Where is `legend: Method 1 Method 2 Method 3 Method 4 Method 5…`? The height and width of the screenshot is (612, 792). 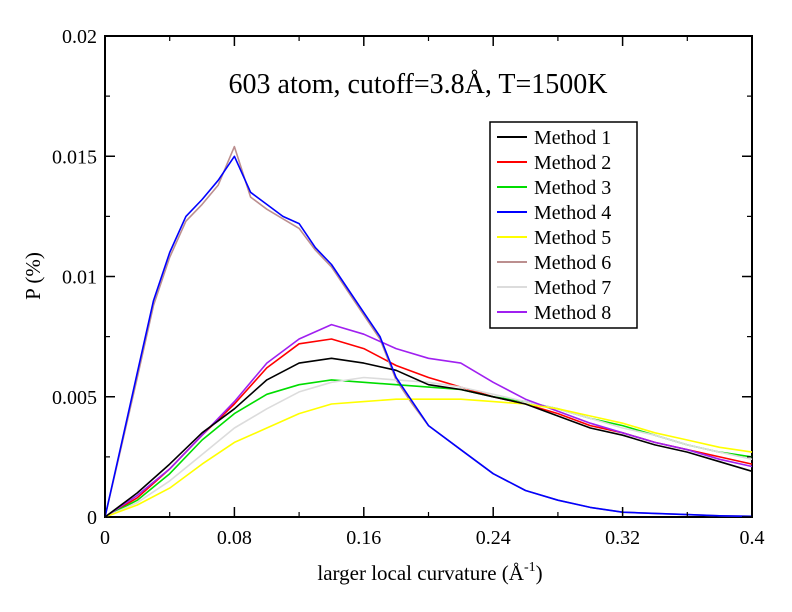
legend: Method 1 Method 2 Method 3 Method 4 Method 5… is located at coordinates (563, 225).